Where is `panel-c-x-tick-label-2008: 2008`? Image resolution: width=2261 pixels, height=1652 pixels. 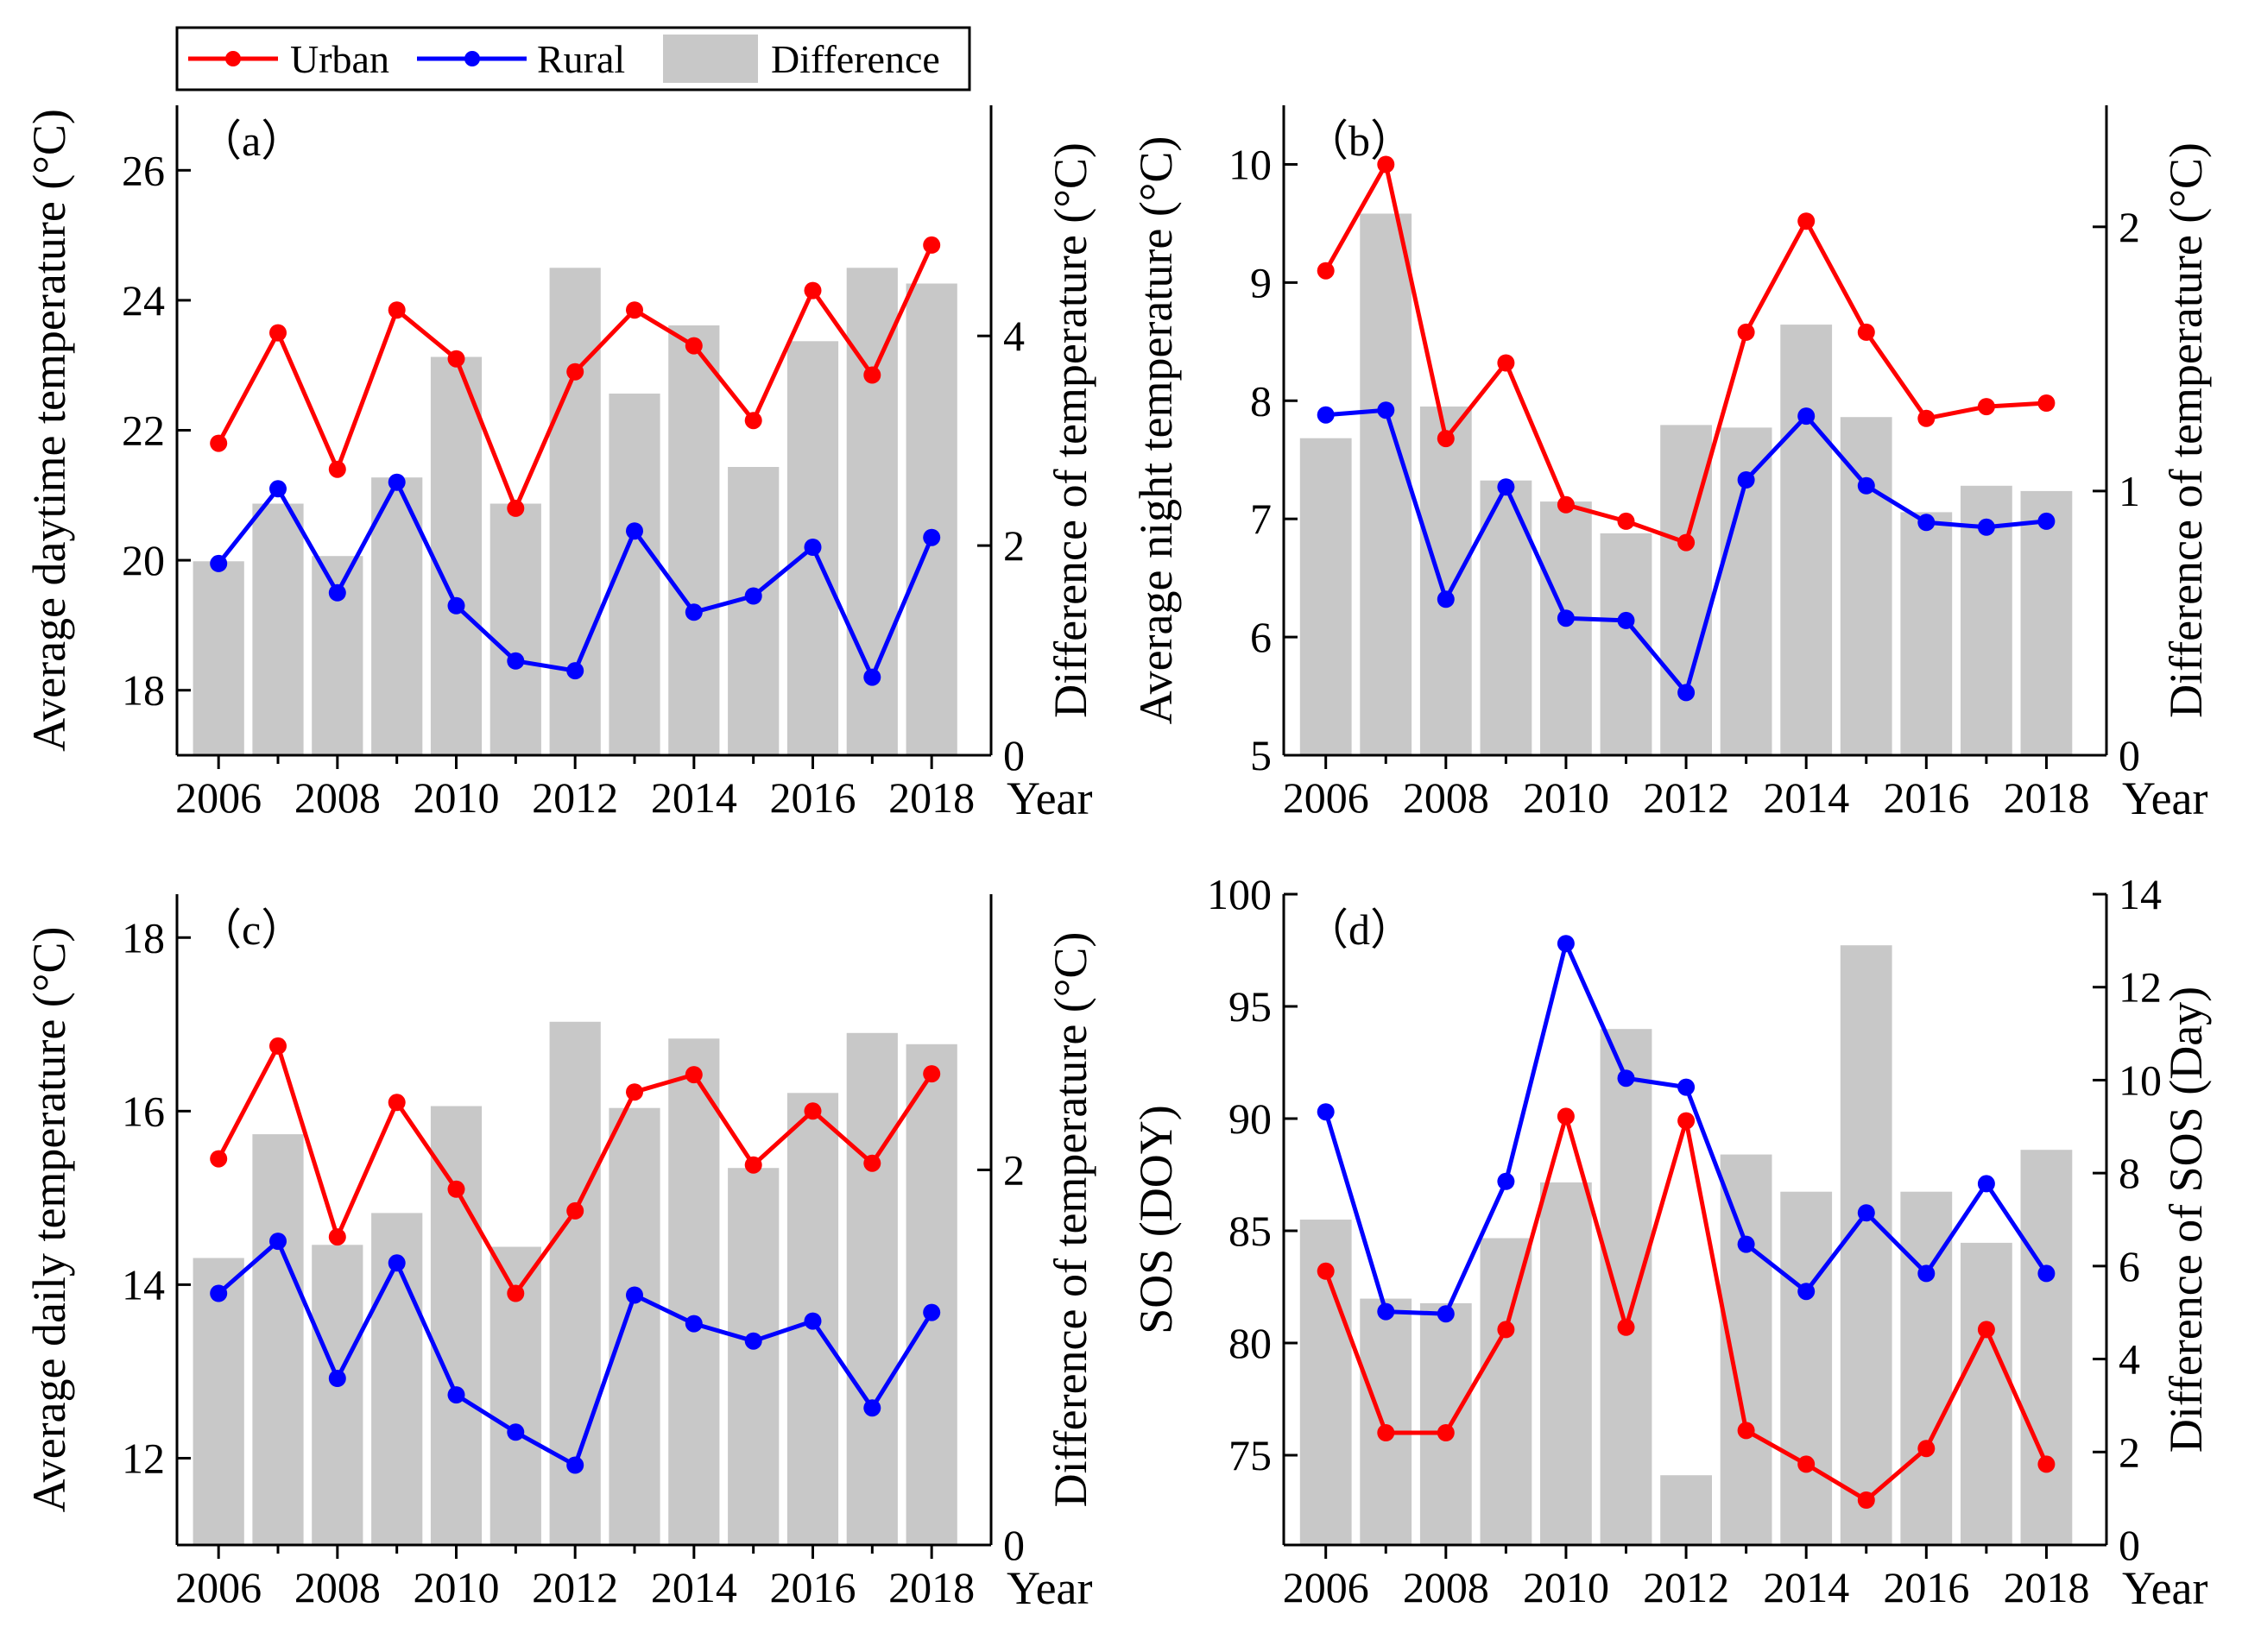 panel-c-x-tick-label-2008: 2008 is located at coordinates (337, 1587).